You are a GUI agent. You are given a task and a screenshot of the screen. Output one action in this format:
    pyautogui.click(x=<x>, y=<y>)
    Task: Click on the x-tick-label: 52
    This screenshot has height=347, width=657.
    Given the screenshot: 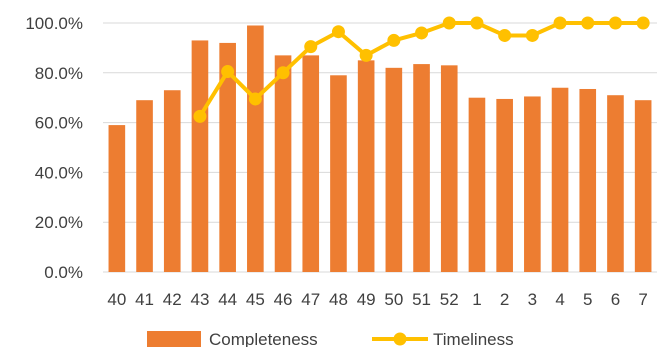 What is the action you would take?
    pyautogui.click(x=449, y=299)
    